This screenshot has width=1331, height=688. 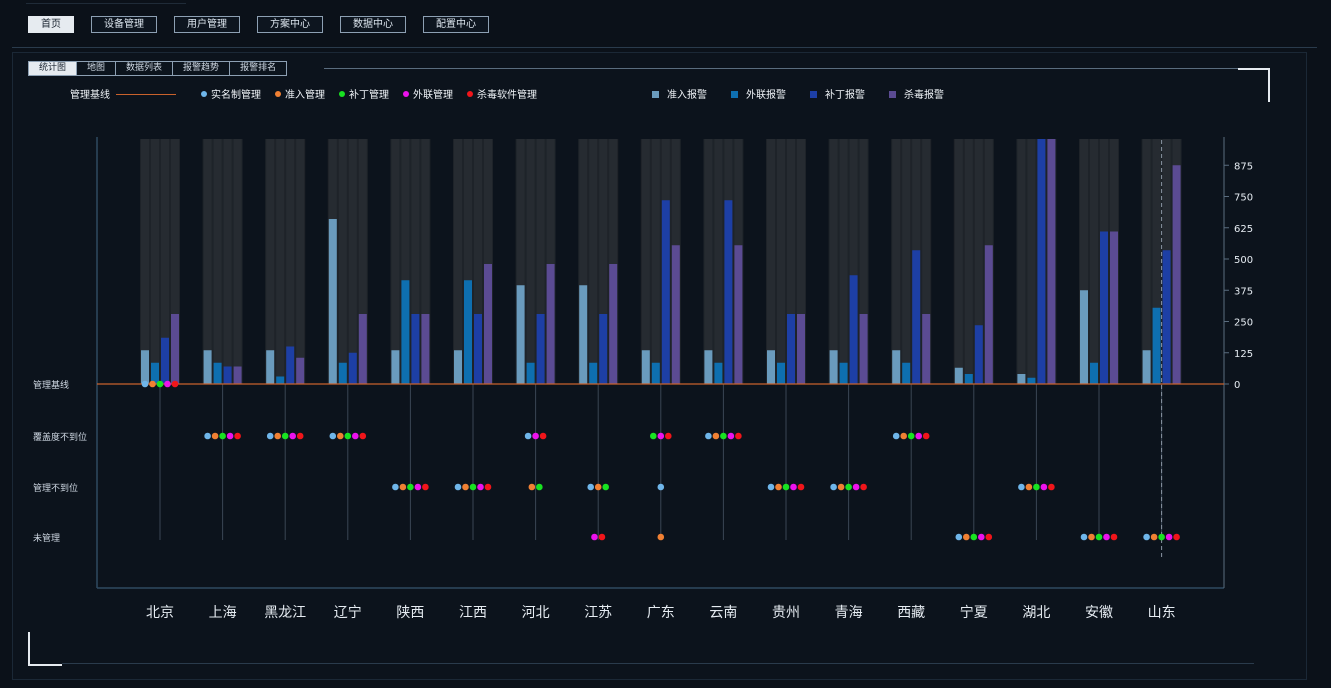 I want to click on tab-4: 报警排名, so click(x=258, y=68).